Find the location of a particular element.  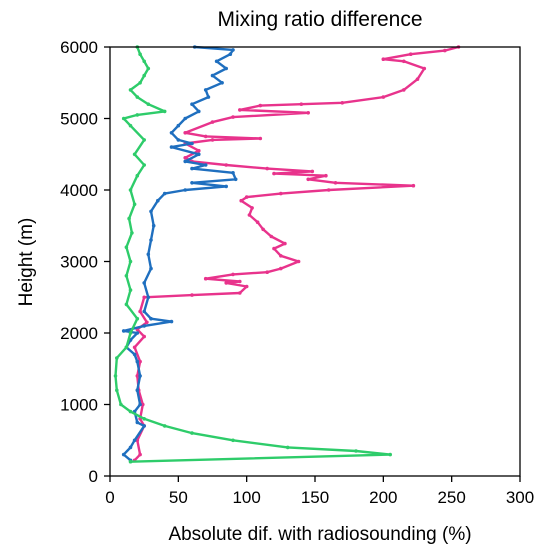

x-tick-label: 200 is located at coordinates (383, 497).